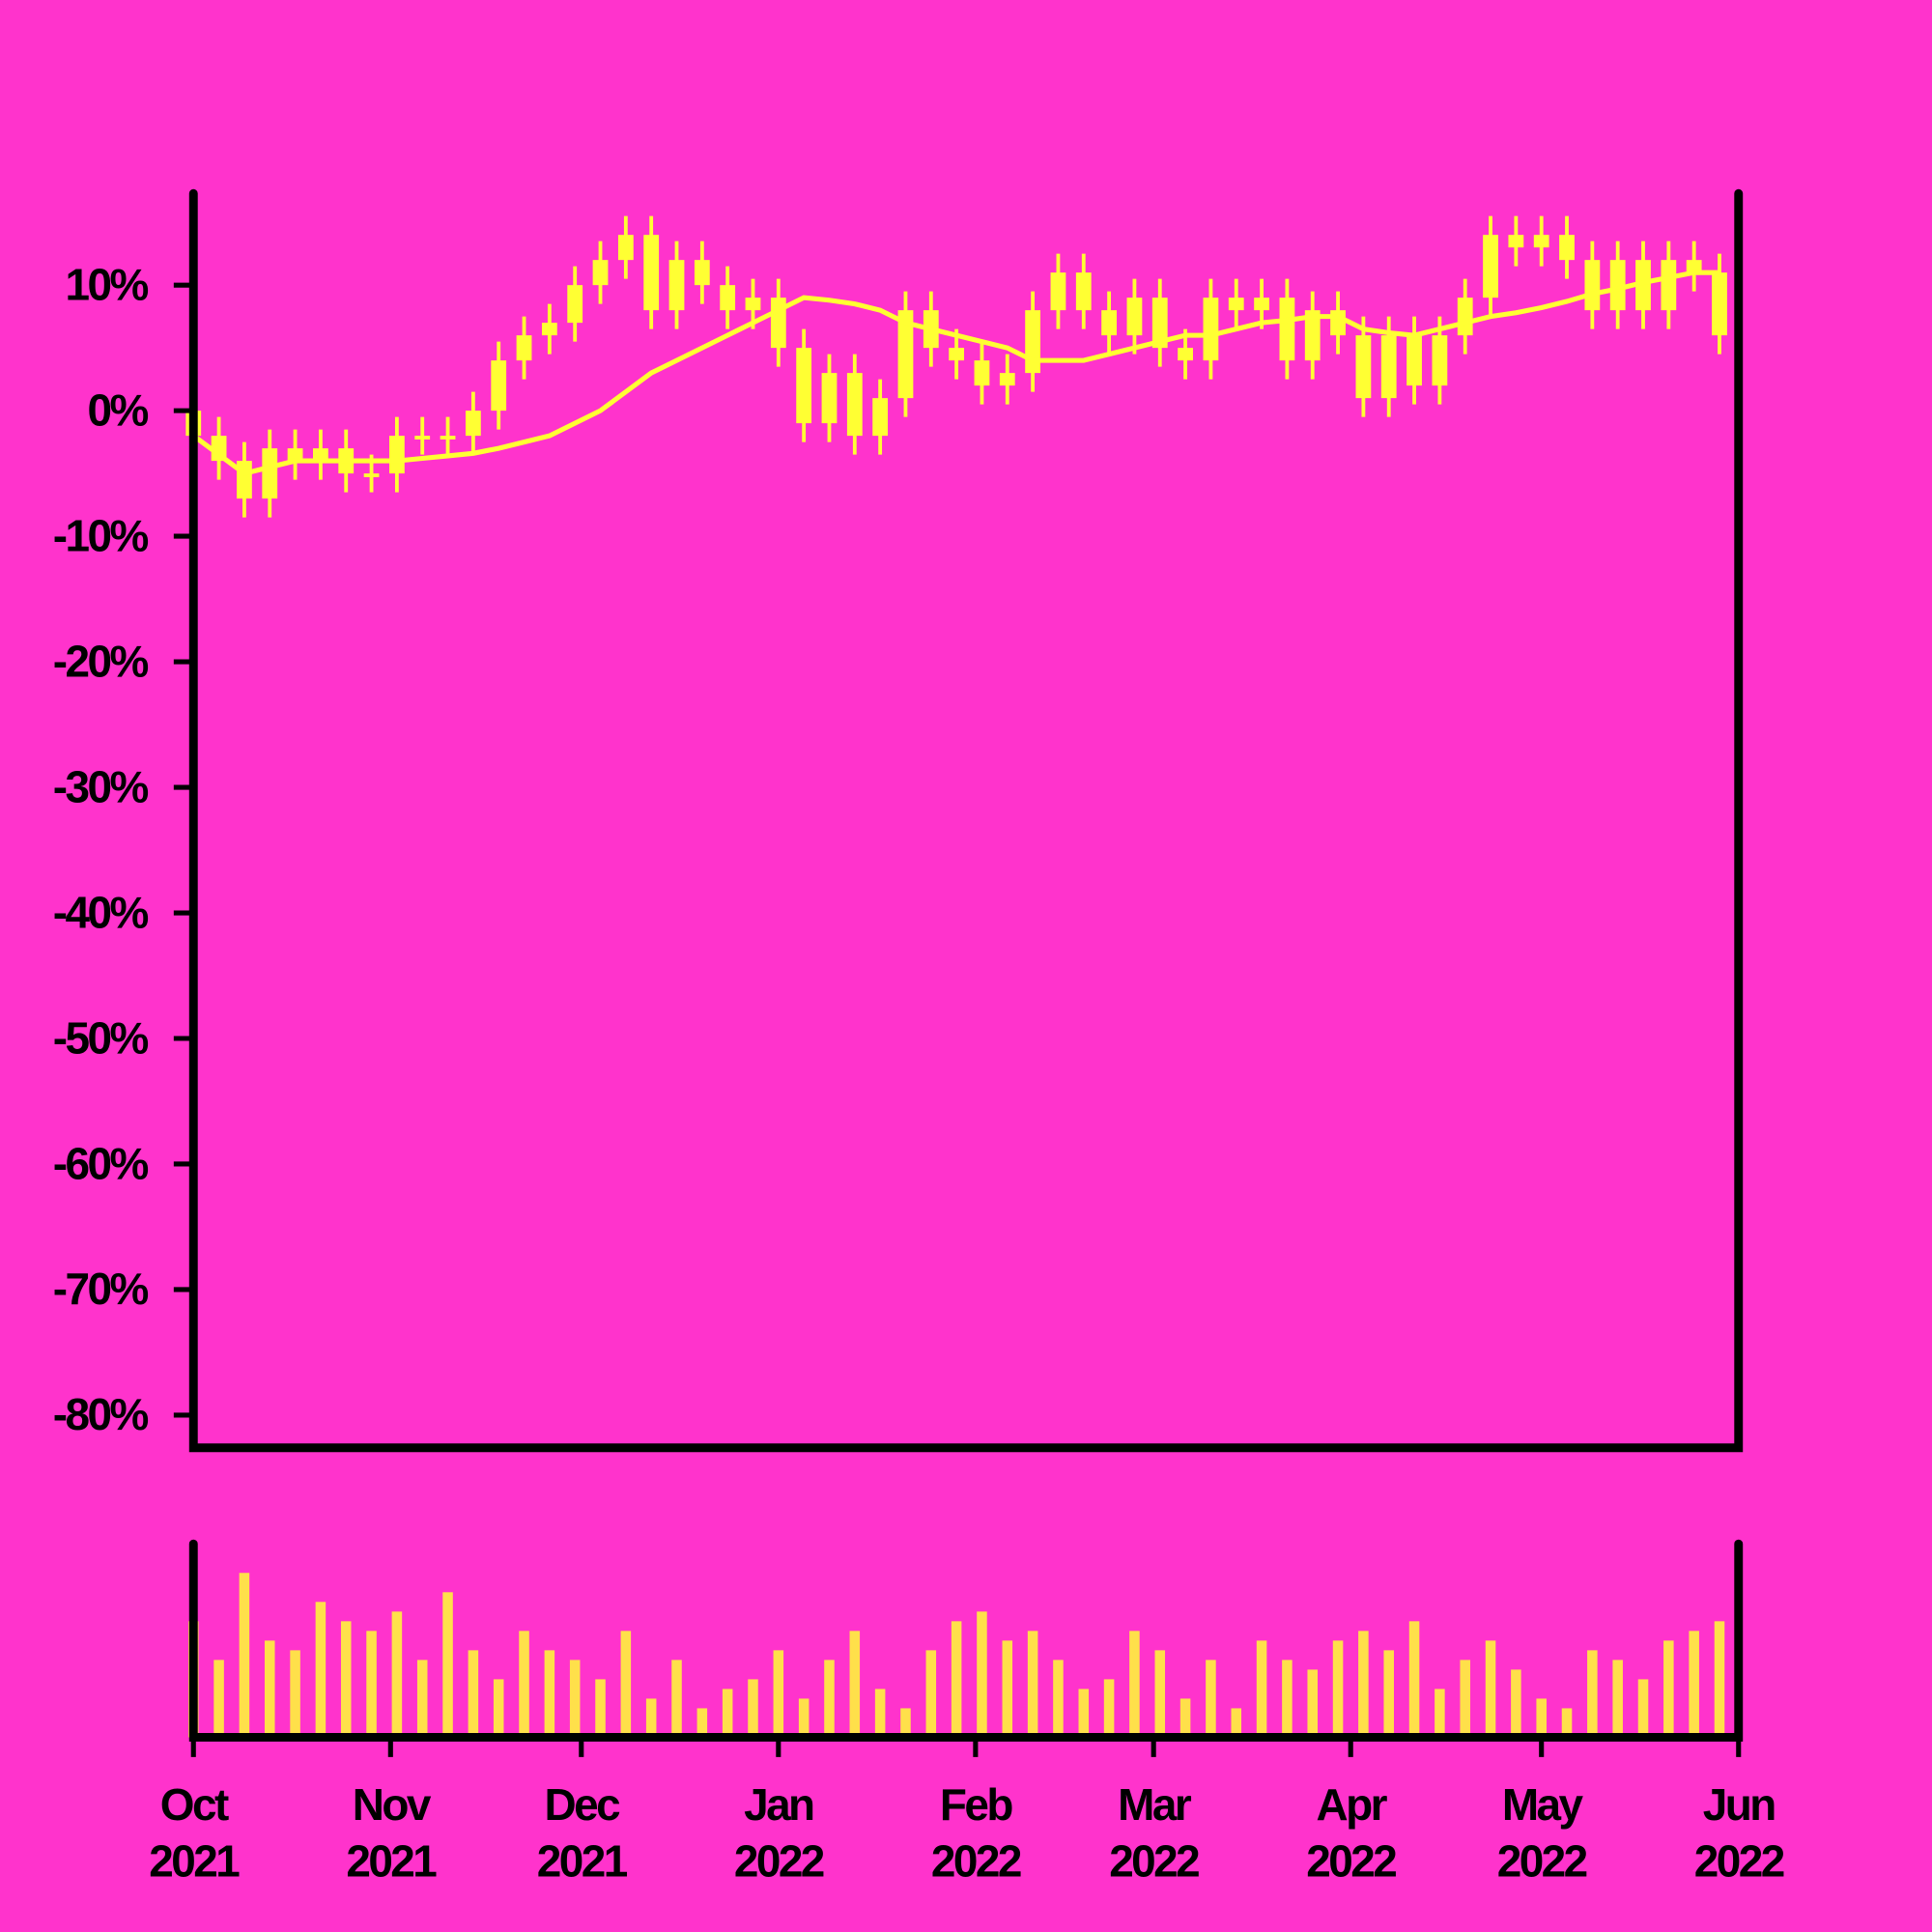  Describe the element at coordinates (118, 409) in the screenshot. I see `y-tick-label: 0%` at that location.